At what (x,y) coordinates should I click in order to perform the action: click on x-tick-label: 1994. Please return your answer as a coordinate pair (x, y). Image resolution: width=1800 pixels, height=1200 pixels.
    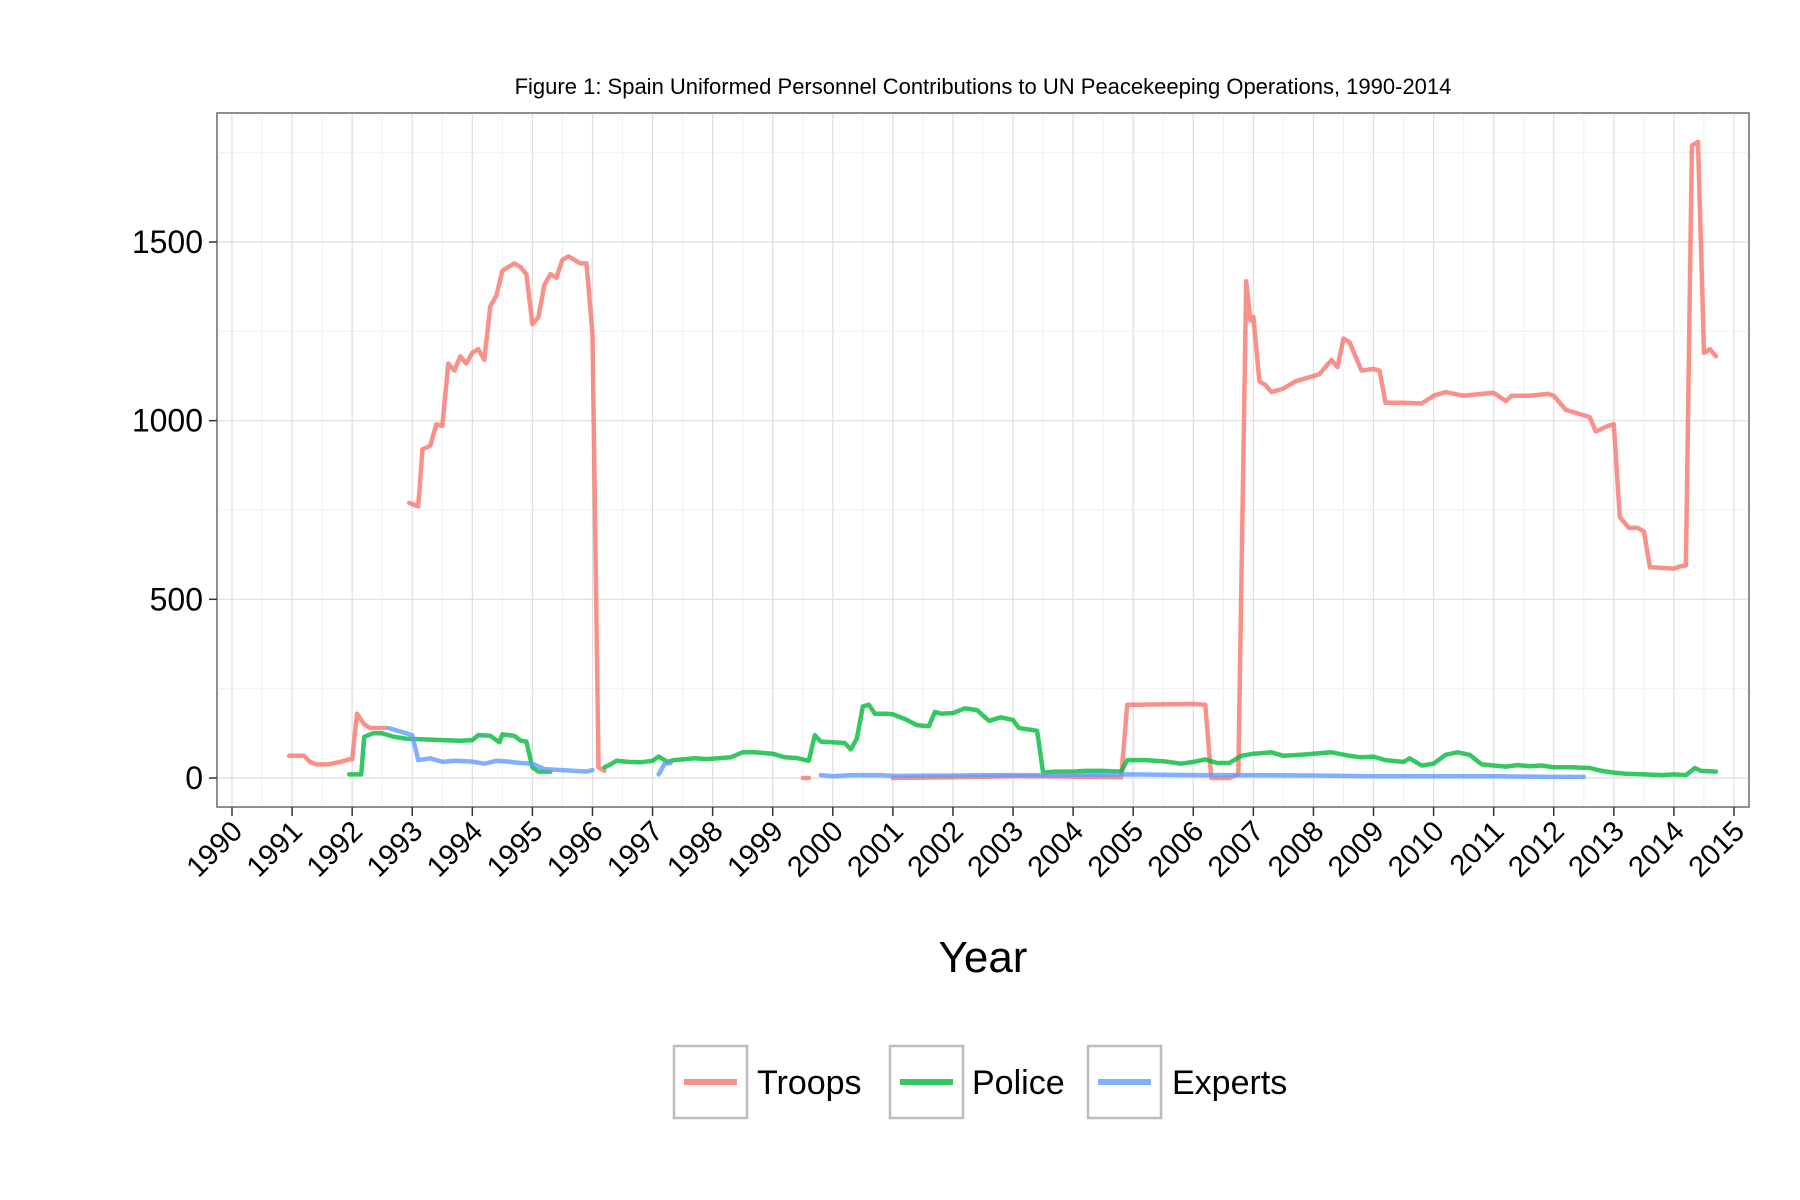
    Looking at the image, I should click on (455, 849).